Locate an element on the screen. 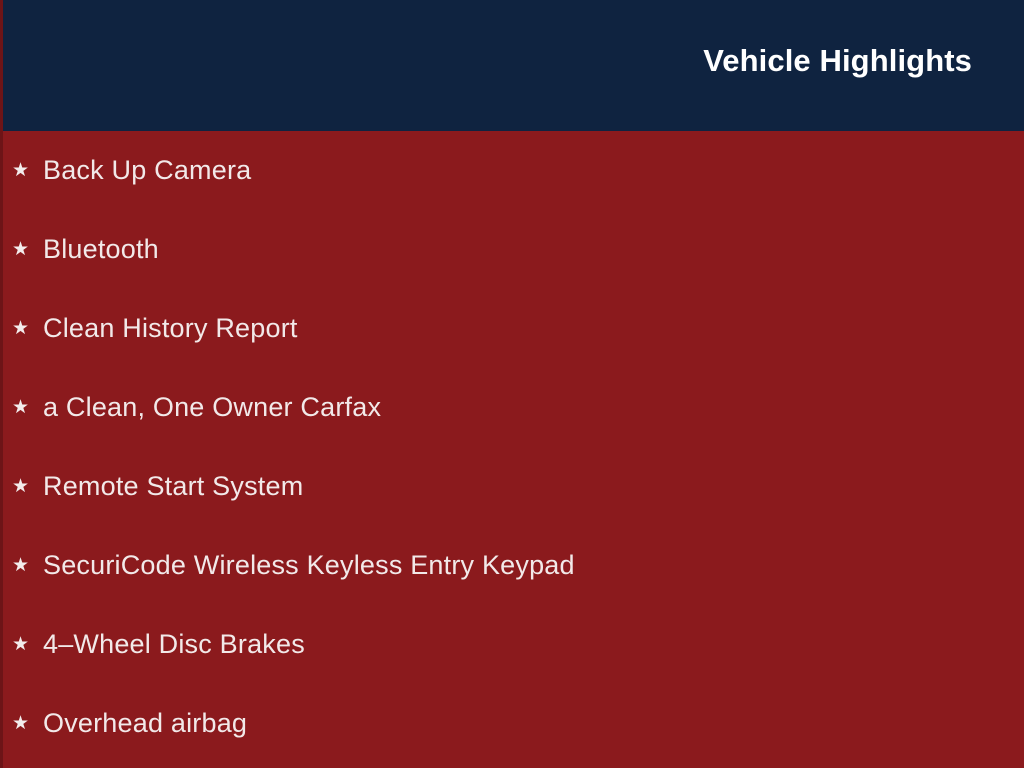  page-title: Vehicle Highlights is located at coordinates (837, 60).